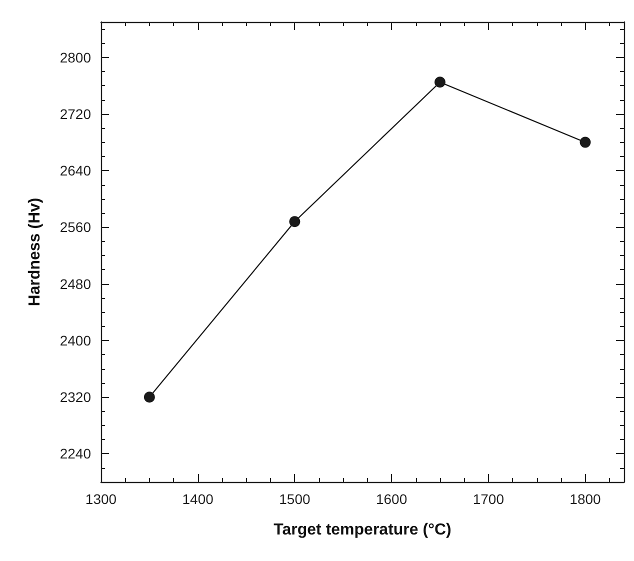 This screenshot has height=561, width=634. What do you see at coordinates (586, 499) in the screenshot?
I see `x-tick-label: 1800` at bounding box center [586, 499].